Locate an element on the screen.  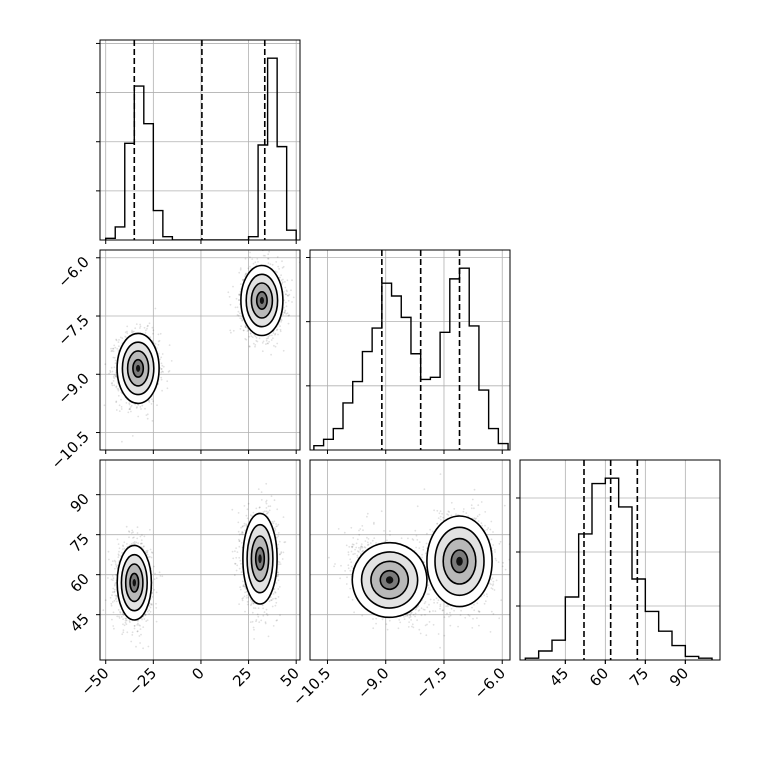
histogram-panel-p2 is located at coordinates (618, 561).